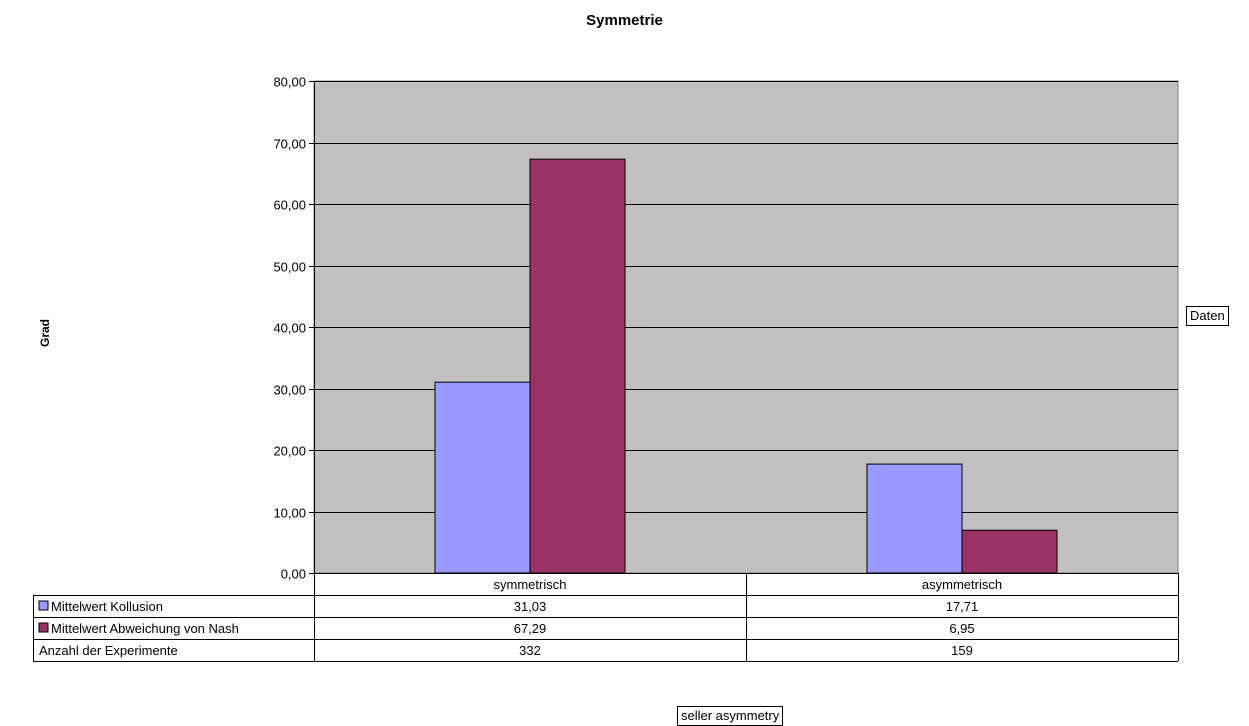 This screenshot has height=726, width=1249. I want to click on data-label: 67,29, so click(530, 628).